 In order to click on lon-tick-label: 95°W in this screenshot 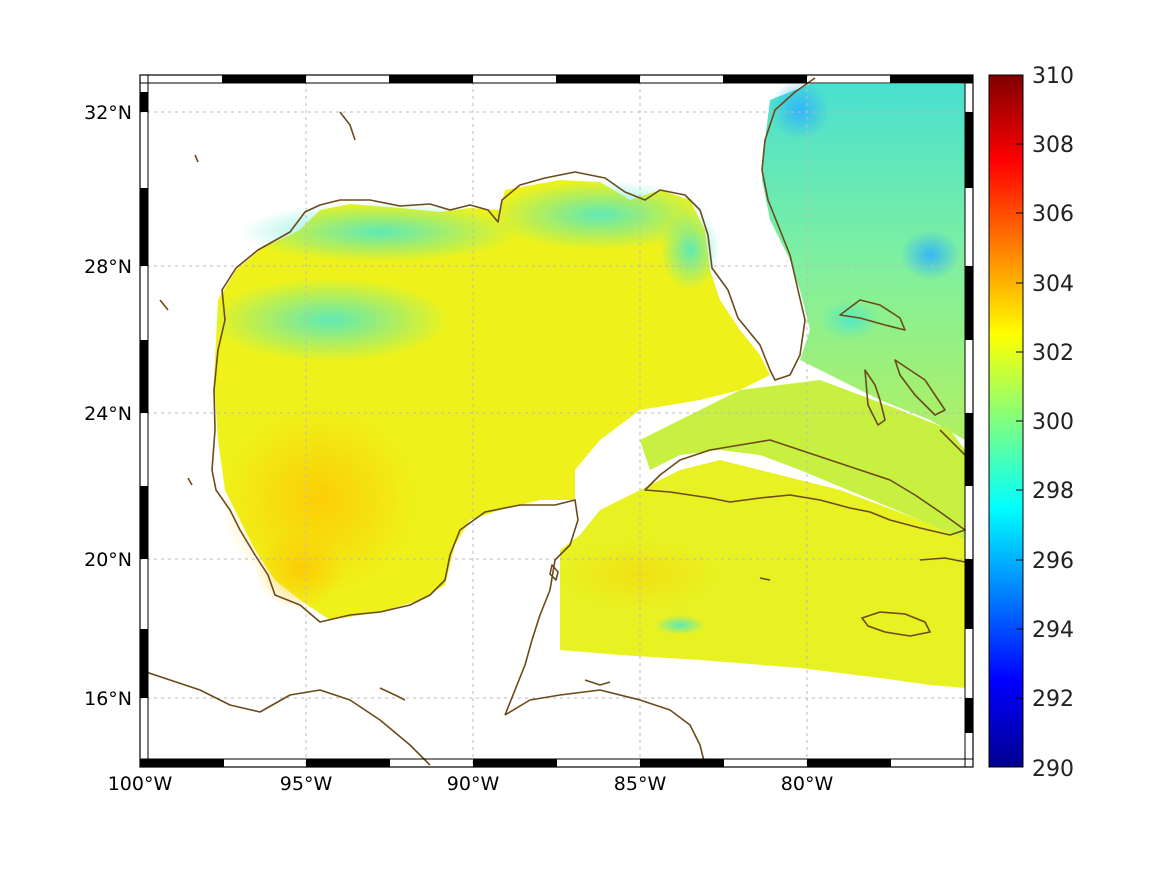, I will do `click(306, 784)`.